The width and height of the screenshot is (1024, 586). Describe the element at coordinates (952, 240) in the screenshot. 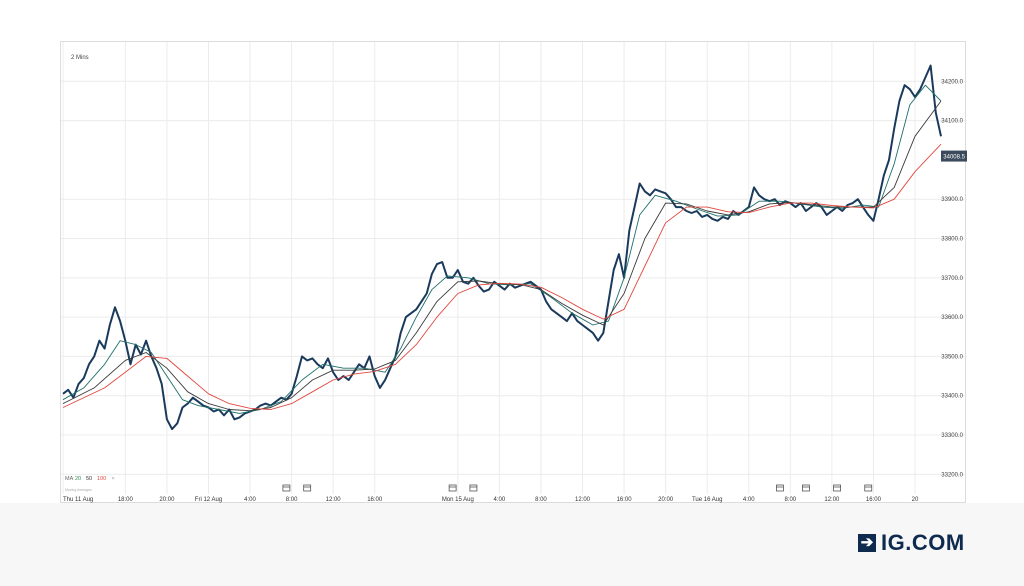

I see `y-tick-label: 33800.0` at that location.